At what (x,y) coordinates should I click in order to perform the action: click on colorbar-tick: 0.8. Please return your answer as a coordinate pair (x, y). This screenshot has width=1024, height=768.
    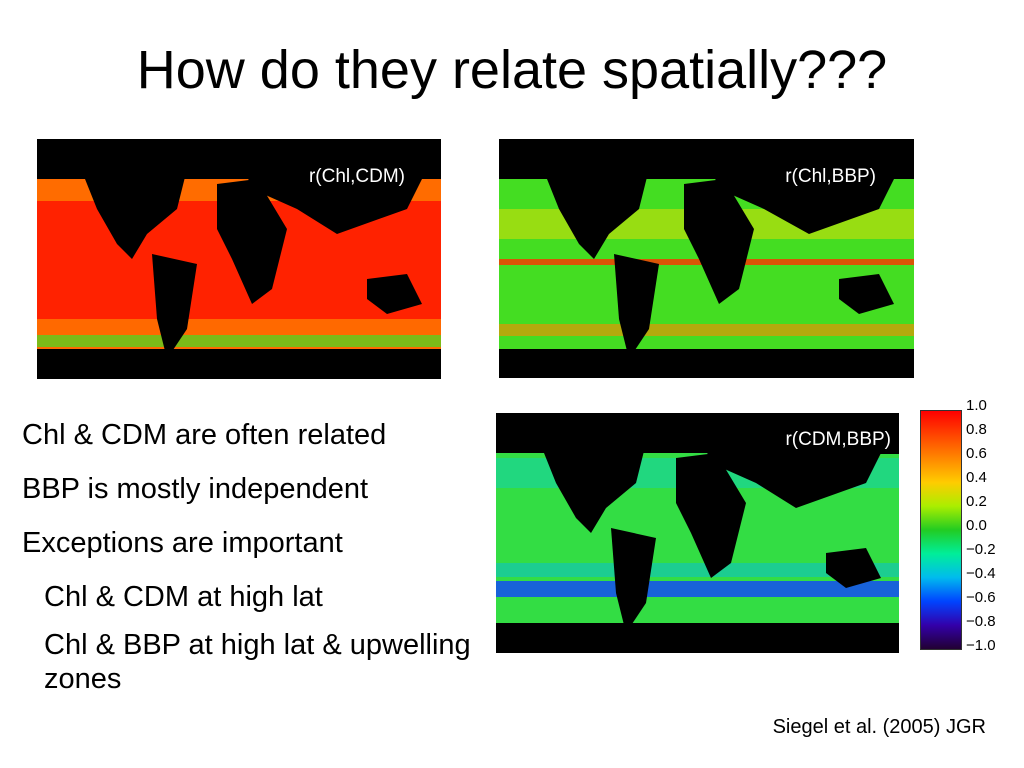
    Looking at the image, I should click on (976, 429).